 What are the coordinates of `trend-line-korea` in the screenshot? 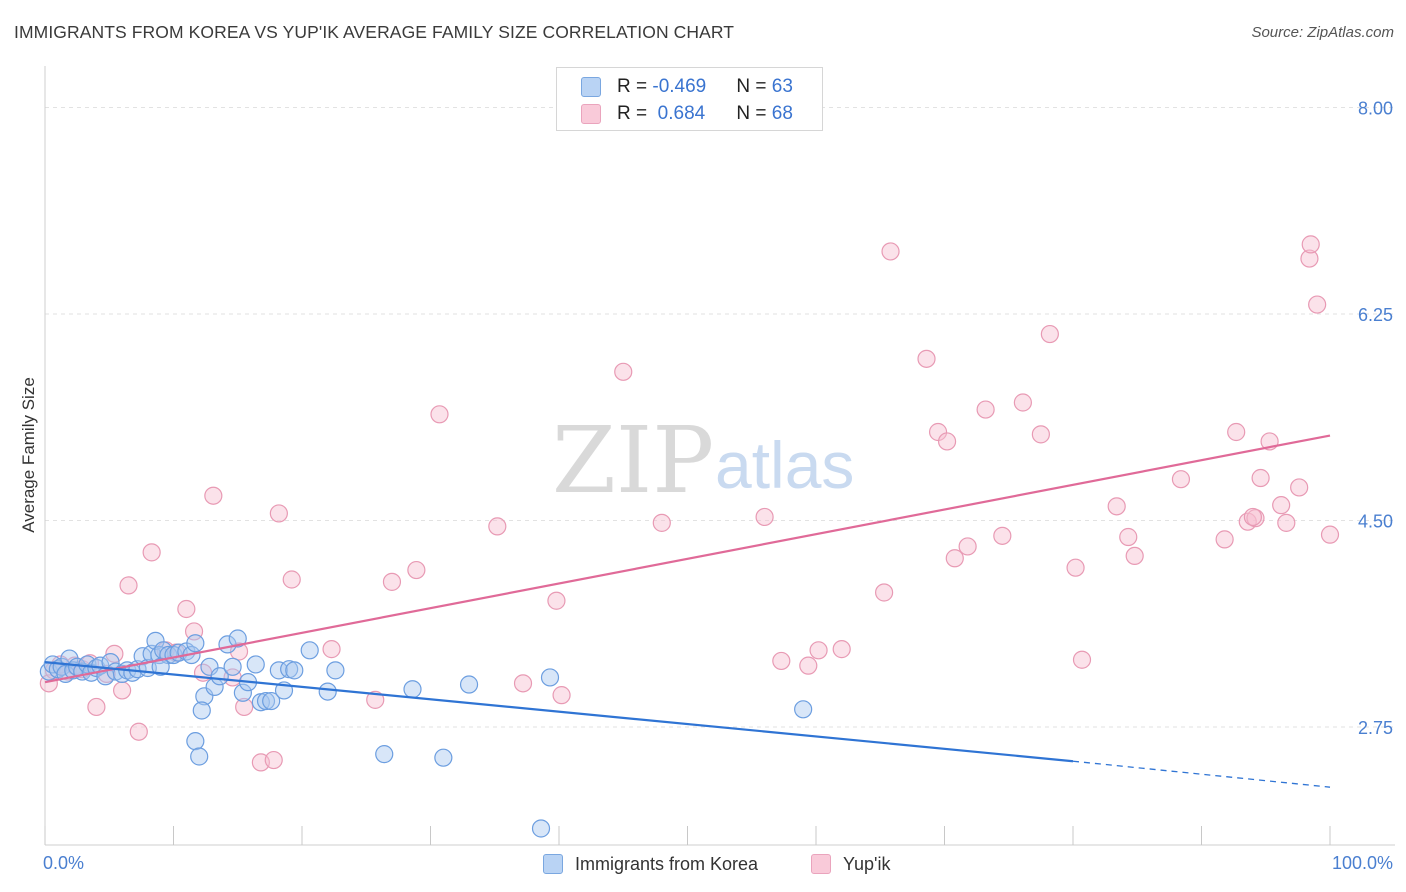 It's located at (559, 712).